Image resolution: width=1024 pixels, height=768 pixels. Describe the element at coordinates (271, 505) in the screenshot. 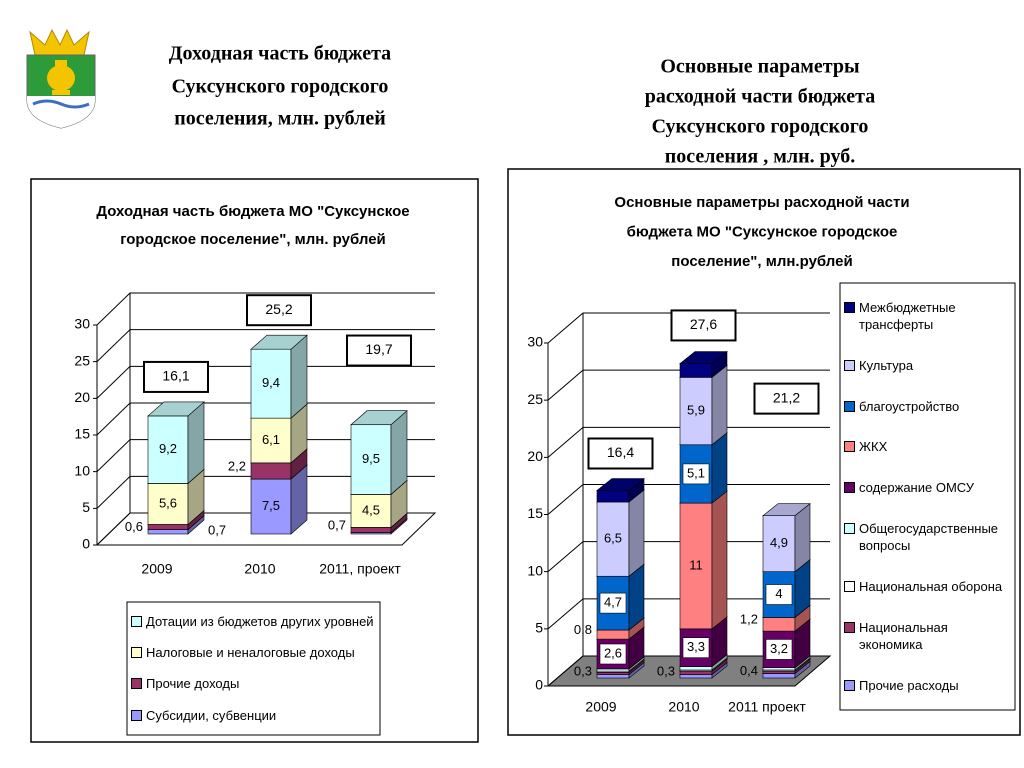

I see `data-label: 7,5` at that location.